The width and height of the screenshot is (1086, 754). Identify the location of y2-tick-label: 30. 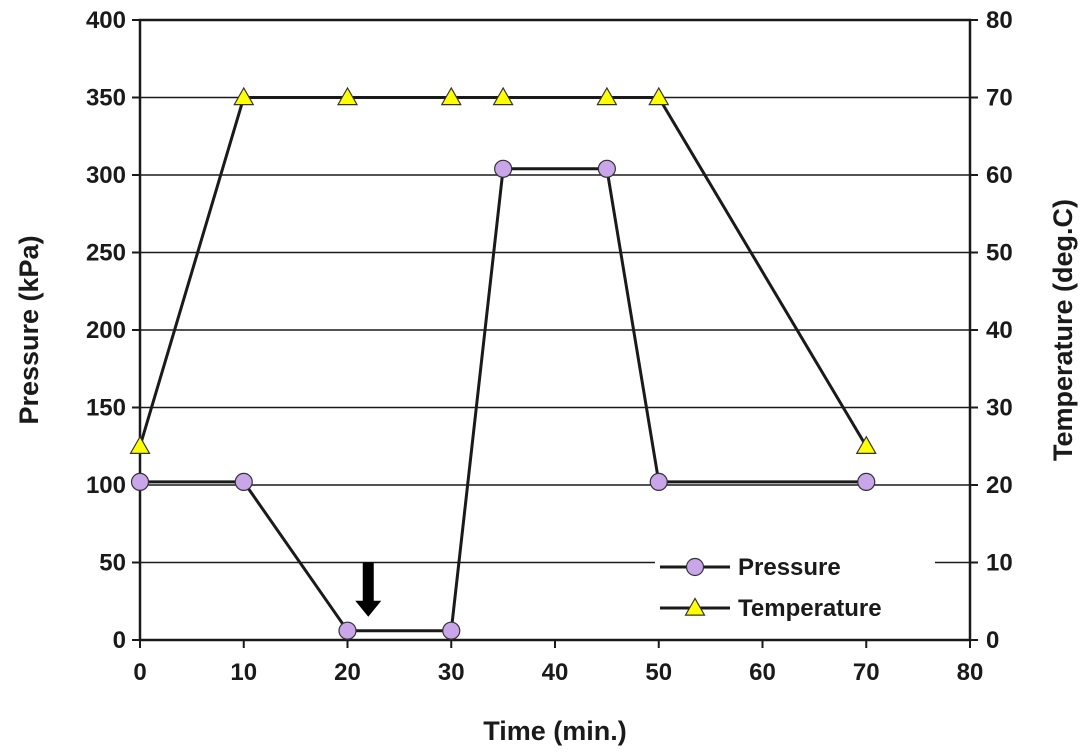
(999, 408).